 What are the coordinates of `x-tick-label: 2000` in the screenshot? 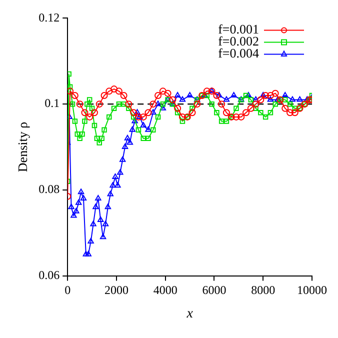 It's located at (116, 290).